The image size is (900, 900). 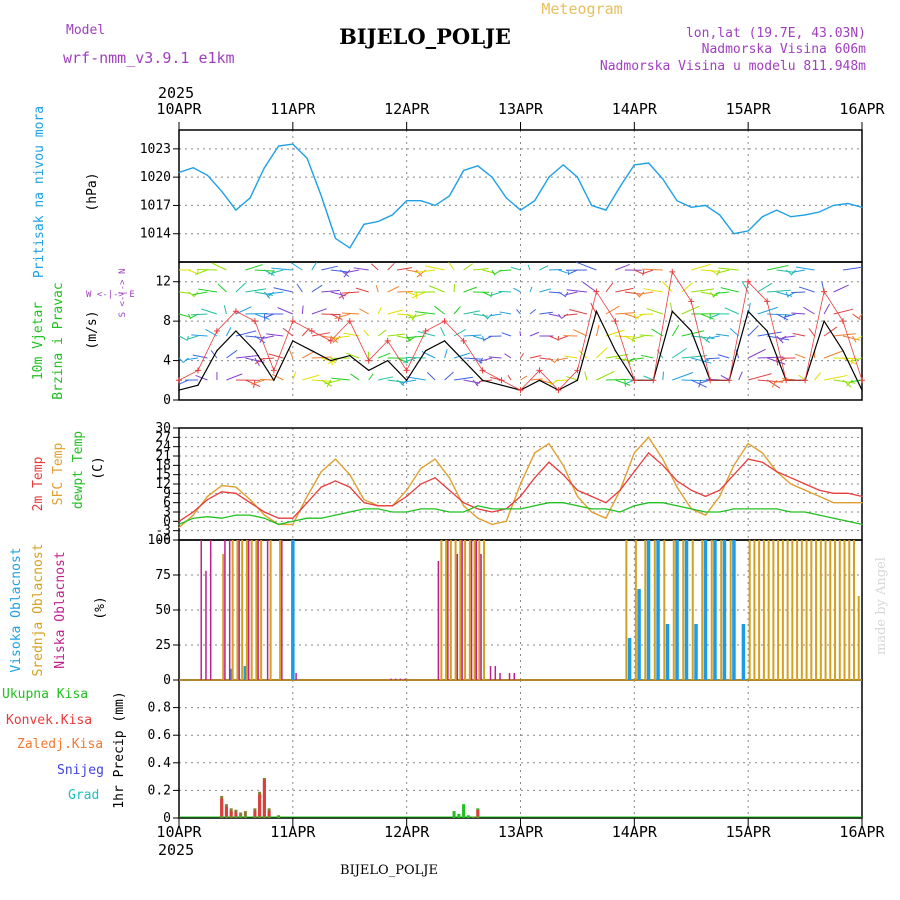 What do you see at coordinates (231, 674) in the screenshot?
I see `cloud-bar-high` at bounding box center [231, 674].